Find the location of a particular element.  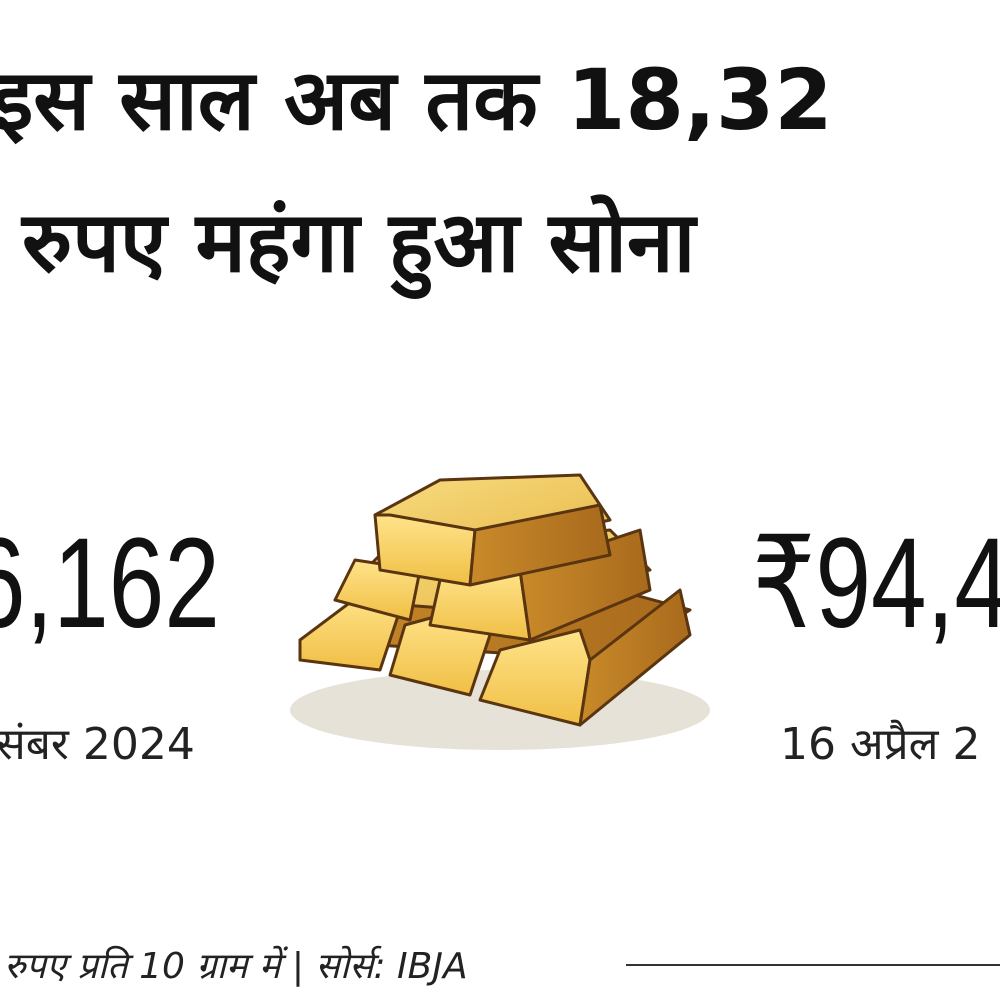

title-line: रुपए महंगा हुआ सोना is located at coordinates (359, 242).